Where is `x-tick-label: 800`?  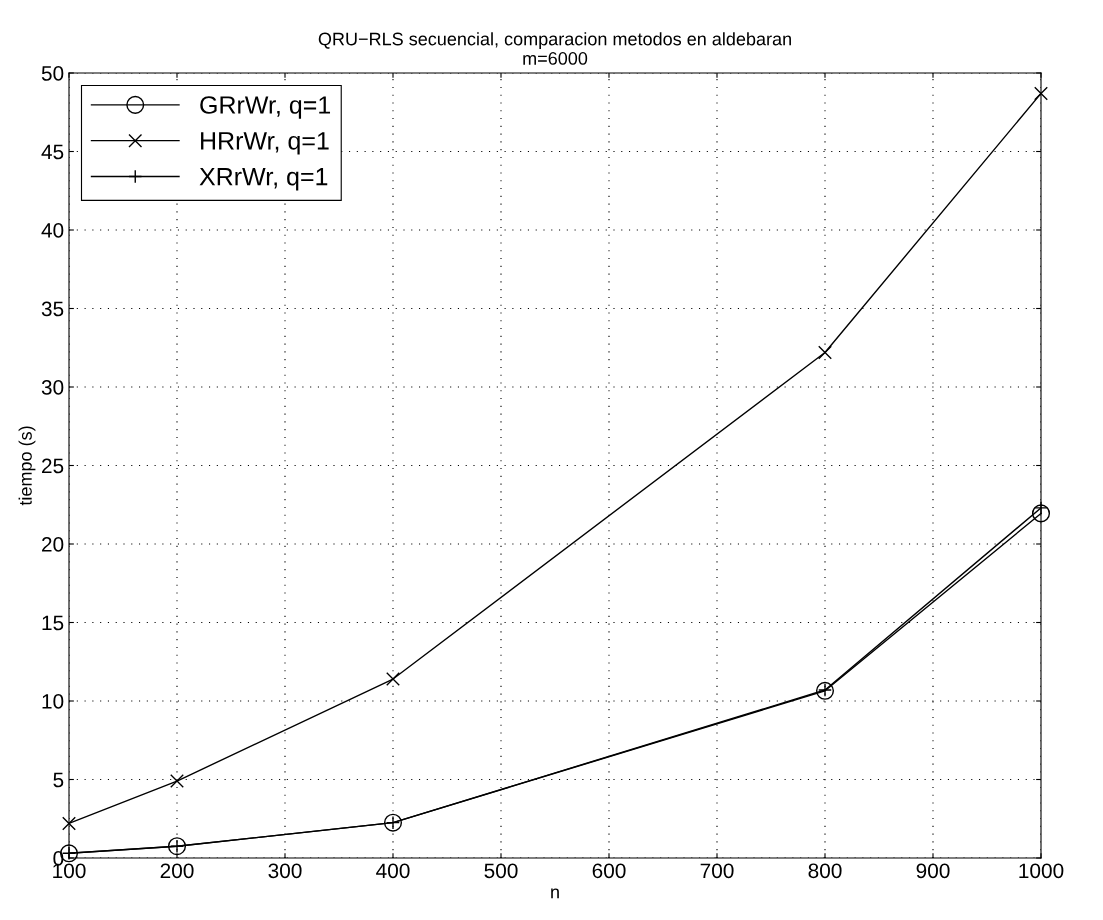
x-tick-label: 800 is located at coordinates (825, 871).